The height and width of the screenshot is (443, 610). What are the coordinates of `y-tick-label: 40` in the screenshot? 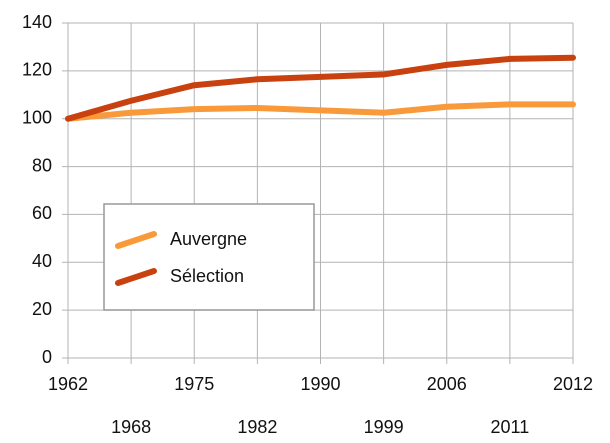 It's located at (42, 261).